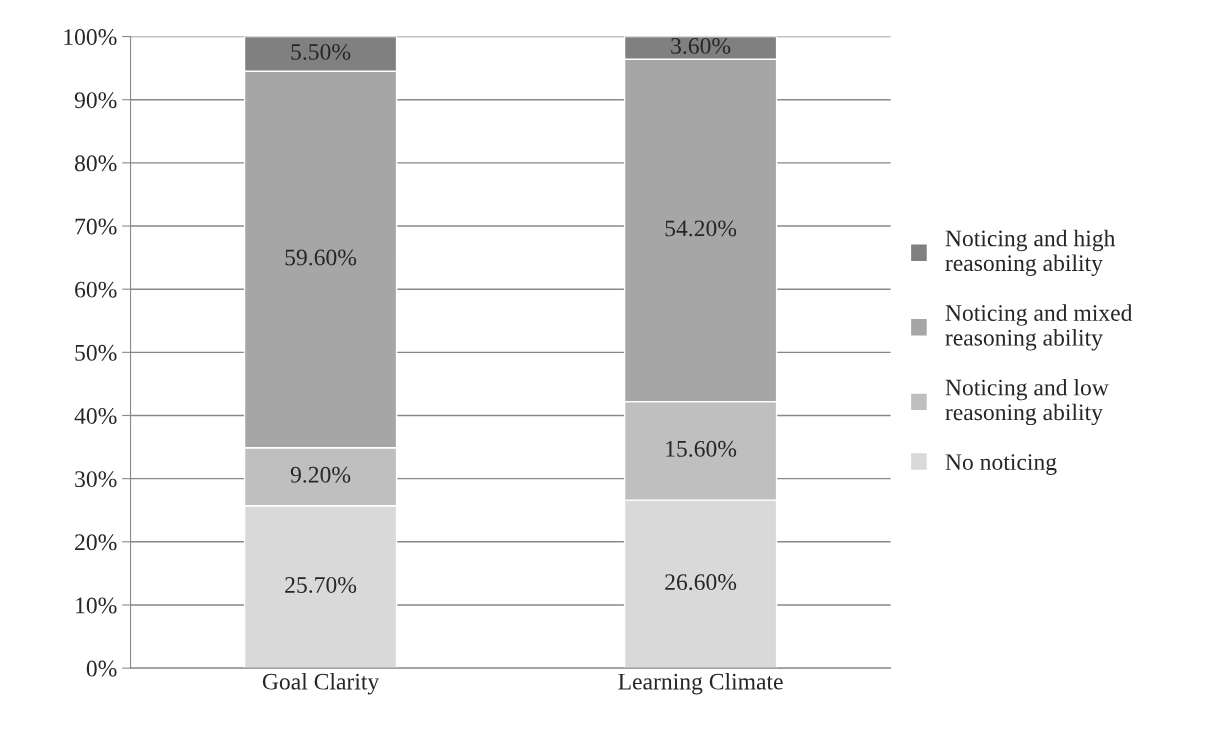 This screenshot has width=1220, height=731. Describe the element at coordinates (1027, 402) in the screenshot. I see `legend-label: Noticing and low reasoning ability` at that location.